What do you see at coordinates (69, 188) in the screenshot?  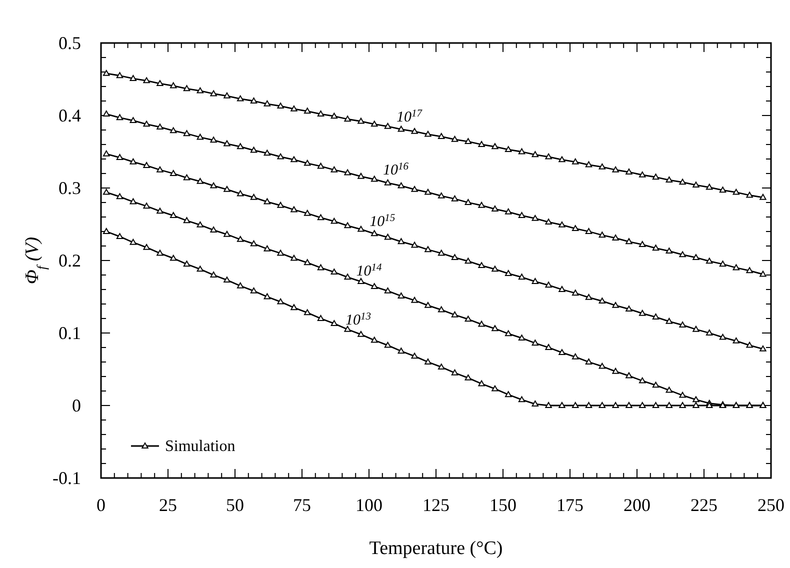 I see `y-tick-label: 0.3` at bounding box center [69, 188].